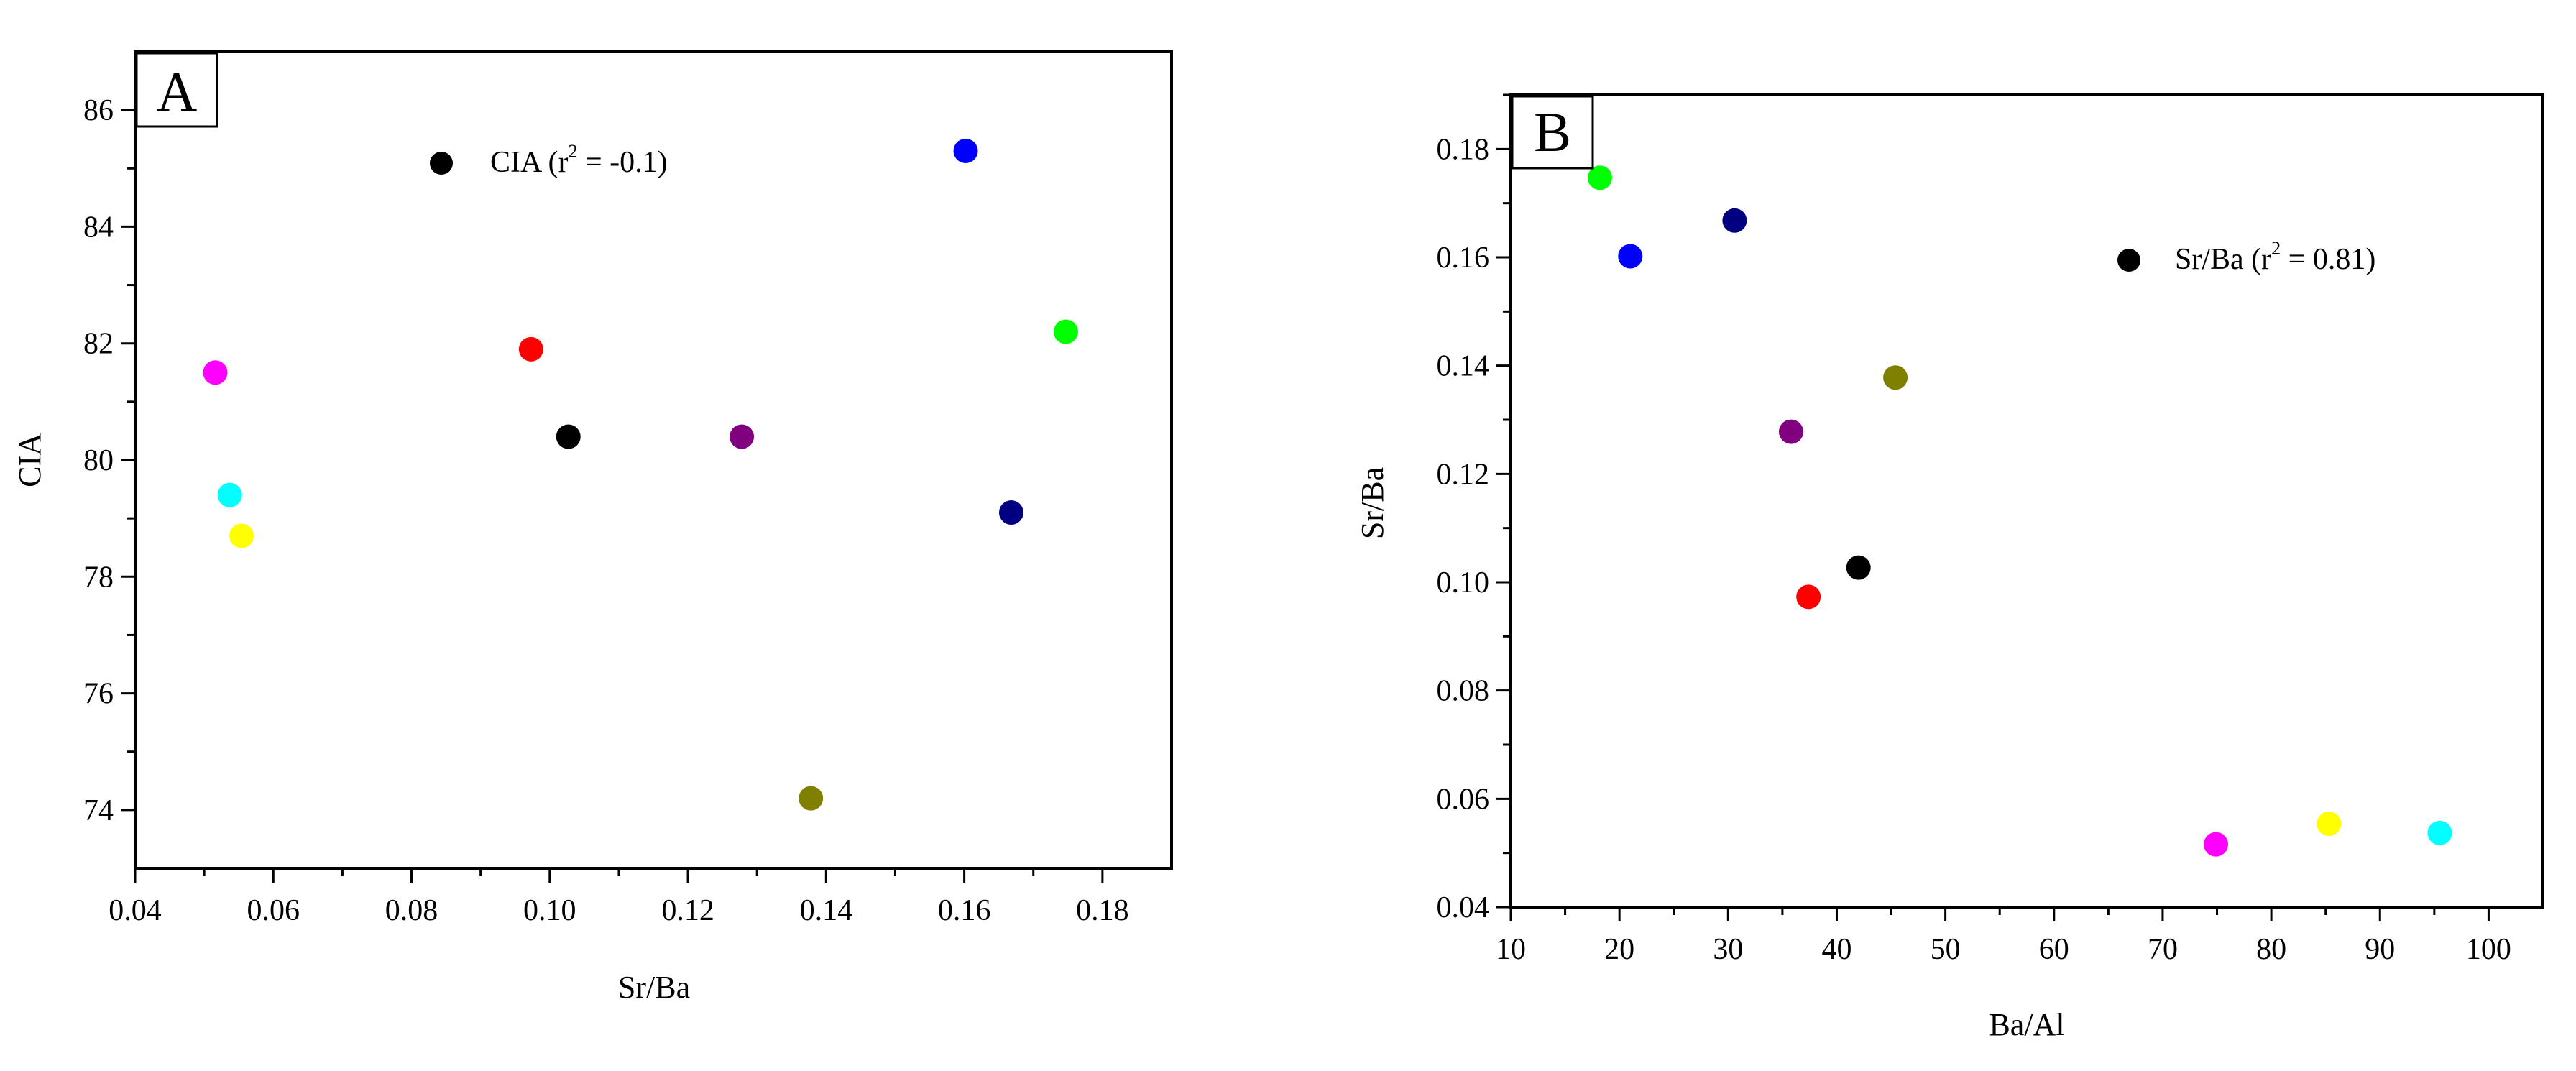 This screenshot has width=2576, height=1071. I want to click on panel-label: A, so click(177, 91).